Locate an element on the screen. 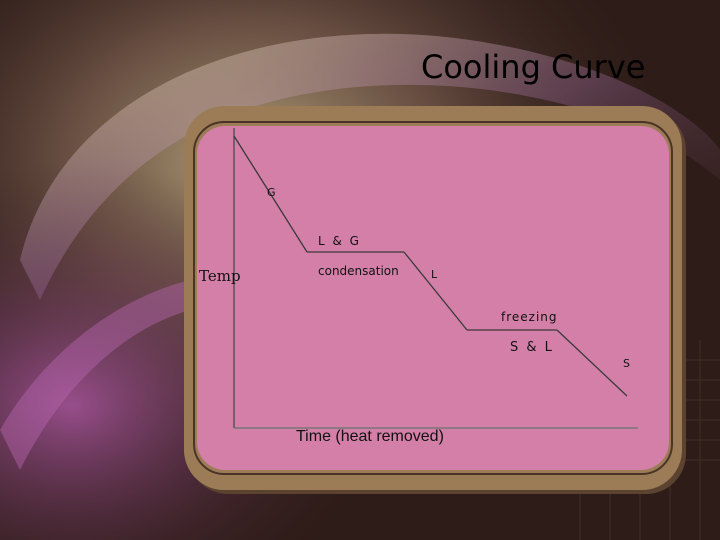 The height and width of the screenshot is (540, 720). curve-segment-gas is located at coordinates (270, 194).